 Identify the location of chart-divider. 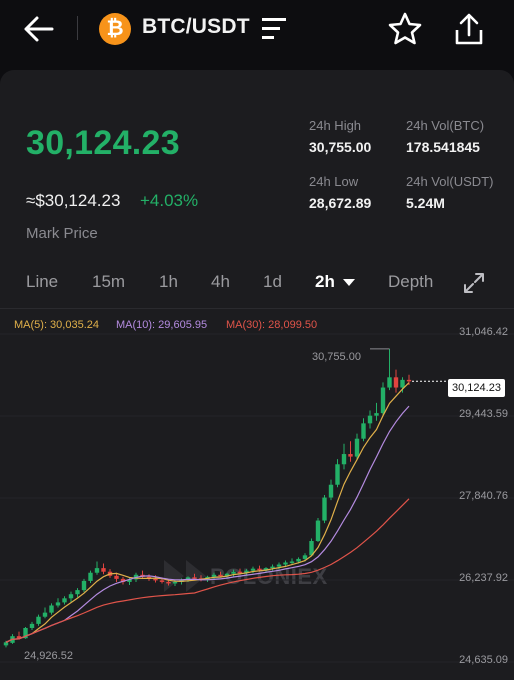
(257, 308).